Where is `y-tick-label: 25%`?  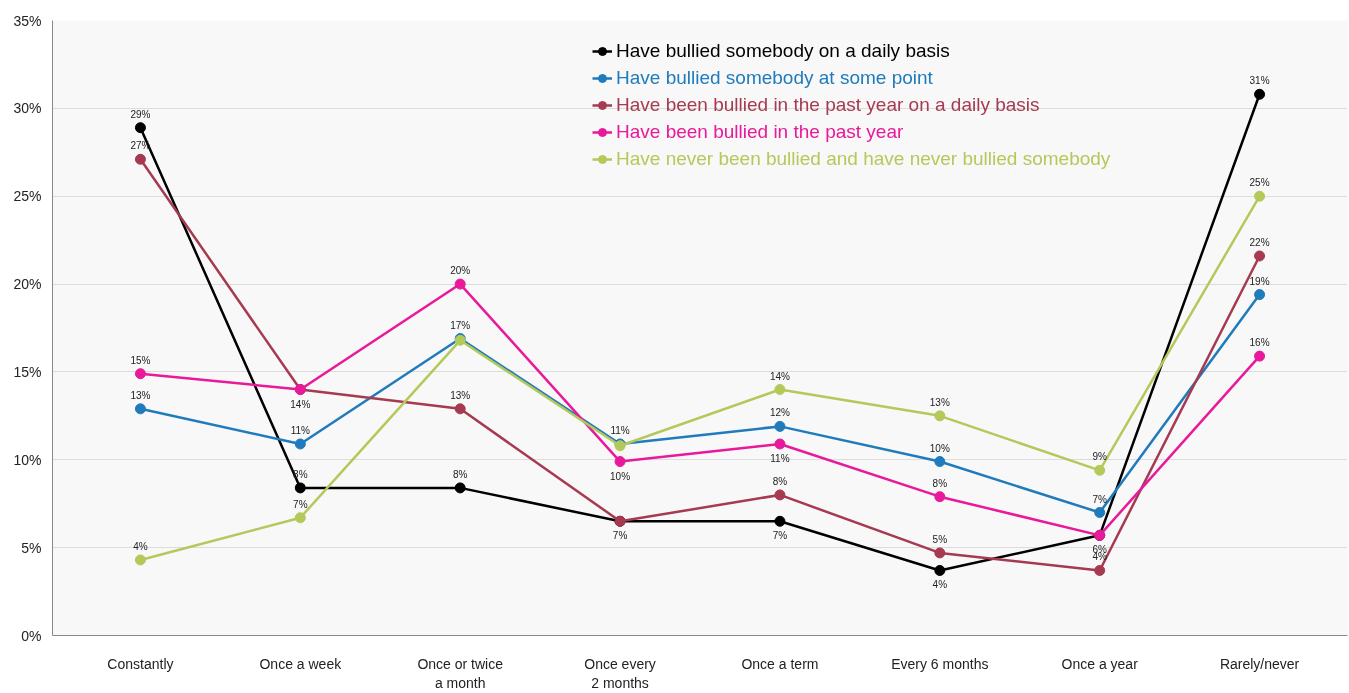
y-tick-label: 25% is located at coordinates (27, 196).